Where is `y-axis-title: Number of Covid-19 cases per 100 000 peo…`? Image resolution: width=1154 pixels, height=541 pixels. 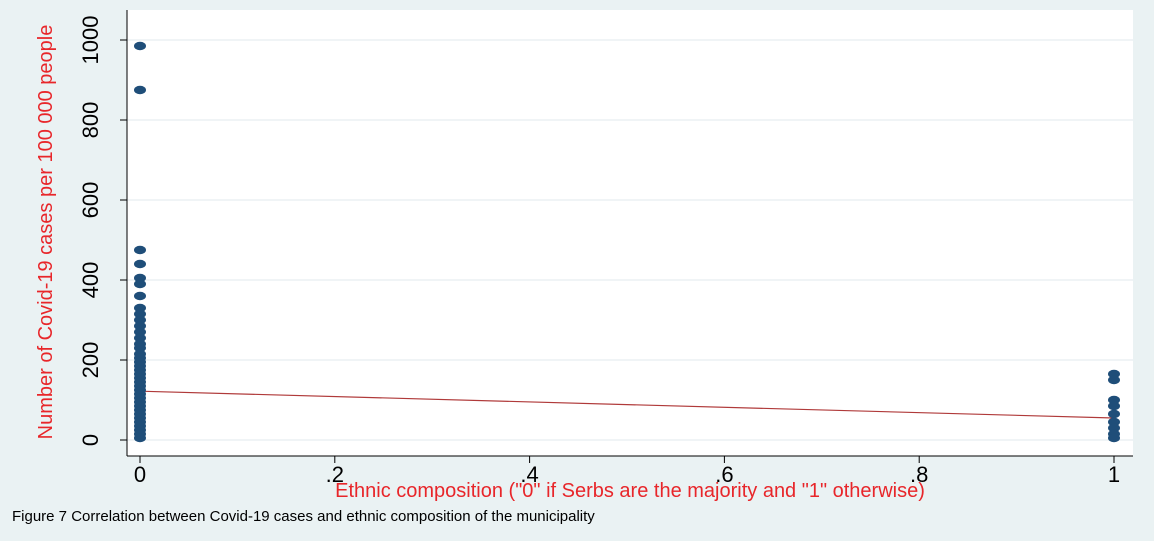
y-axis-title: Number of Covid-19 cases per 100 000 peo… is located at coordinates (46, 232).